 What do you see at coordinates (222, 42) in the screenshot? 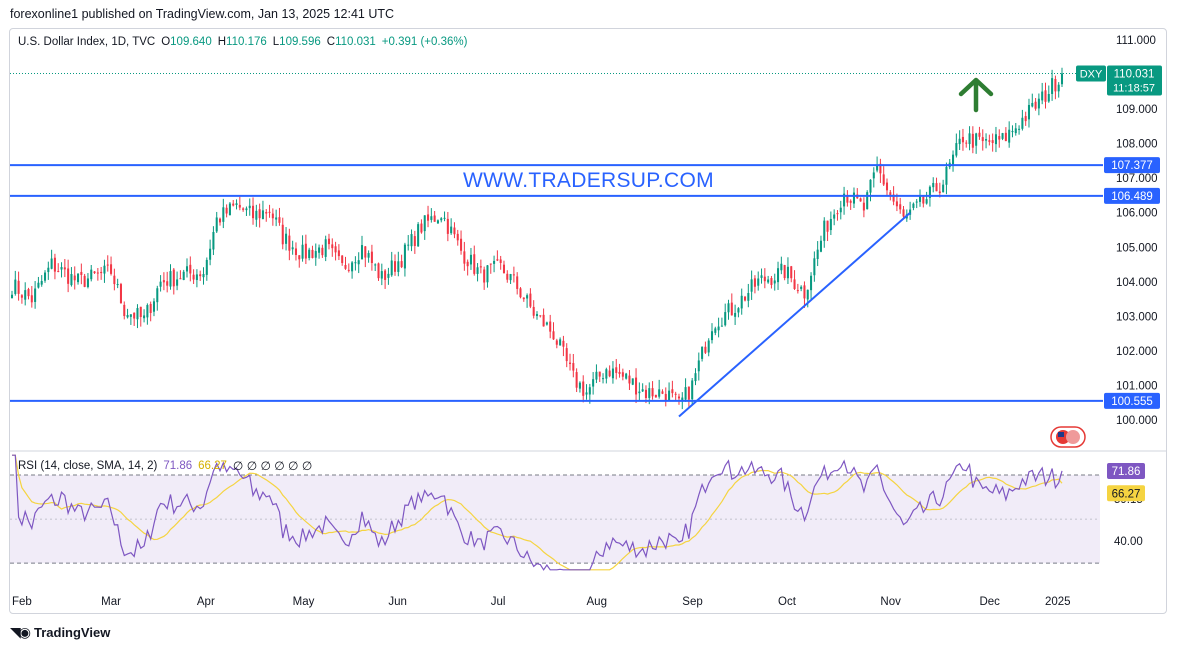
I see `high-key: H` at bounding box center [222, 42].